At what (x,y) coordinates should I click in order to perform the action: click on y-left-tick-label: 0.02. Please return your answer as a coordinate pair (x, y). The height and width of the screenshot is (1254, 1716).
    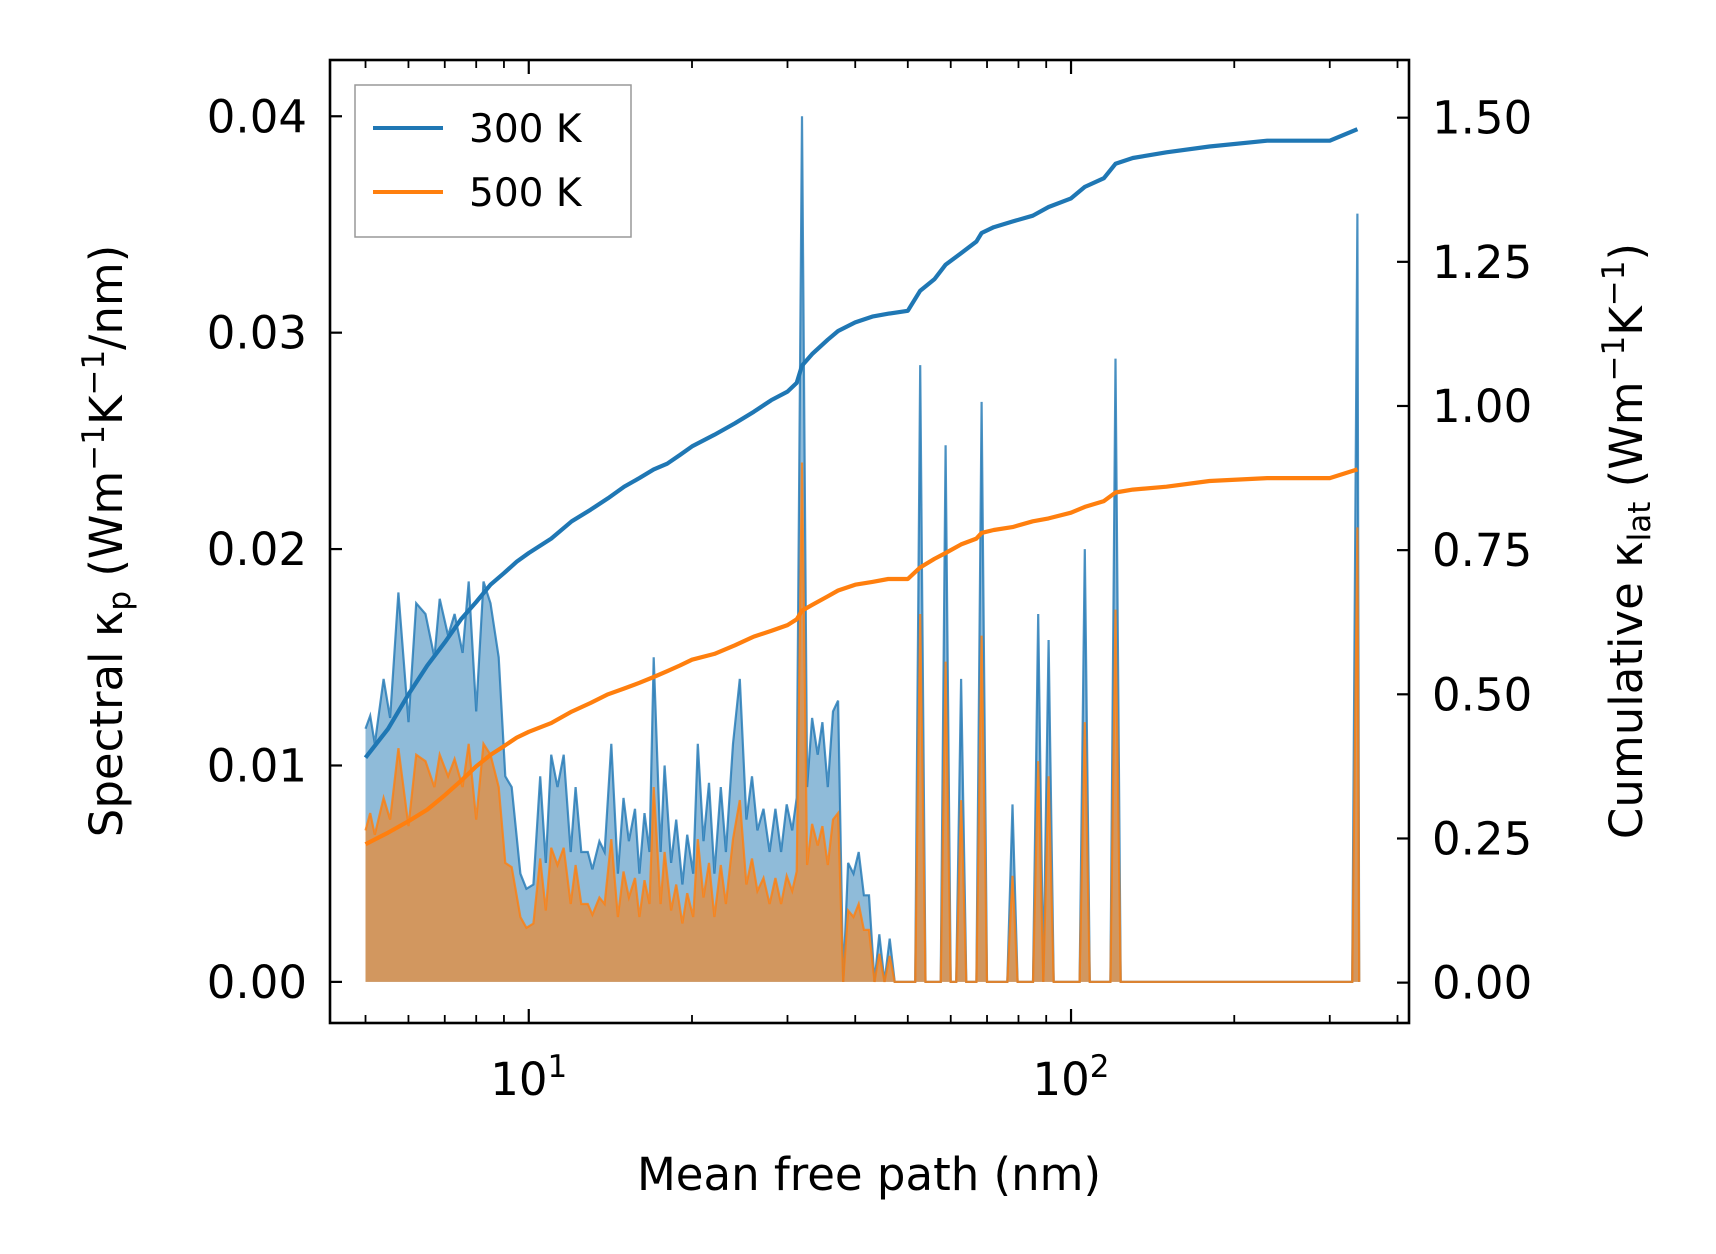
    Looking at the image, I should click on (257, 549).